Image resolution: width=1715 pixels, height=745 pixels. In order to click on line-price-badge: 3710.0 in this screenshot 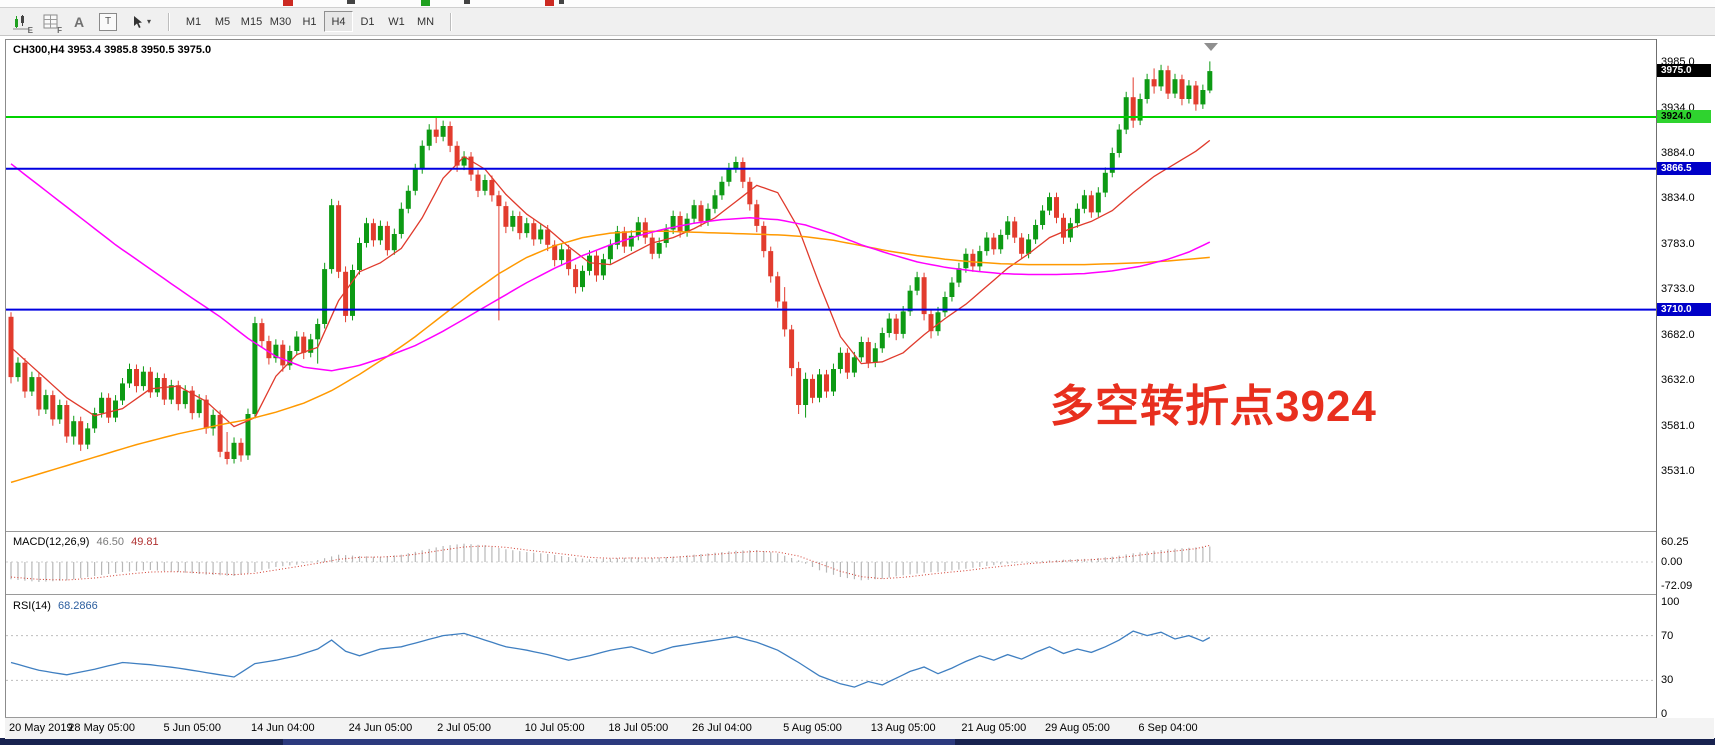, I will do `click(1684, 309)`.